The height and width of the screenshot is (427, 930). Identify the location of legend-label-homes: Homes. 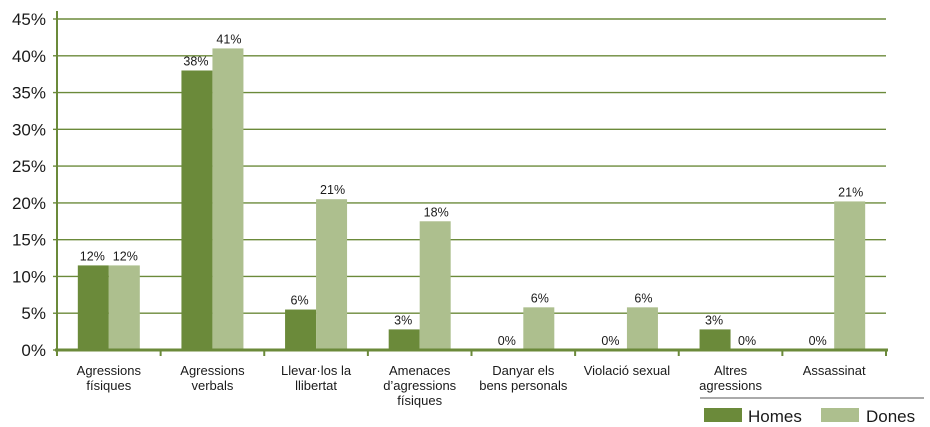
(775, 416).